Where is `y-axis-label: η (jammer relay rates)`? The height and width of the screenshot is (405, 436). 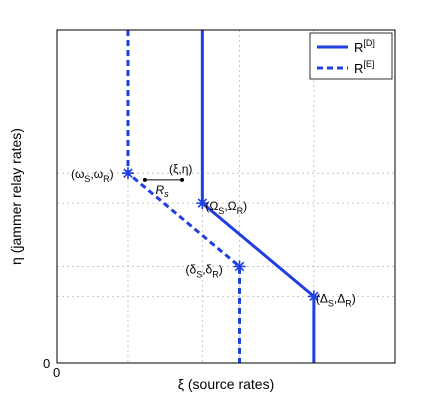 y-axis-label: η (jammer relay rates) is located at coordinates (16, 196).